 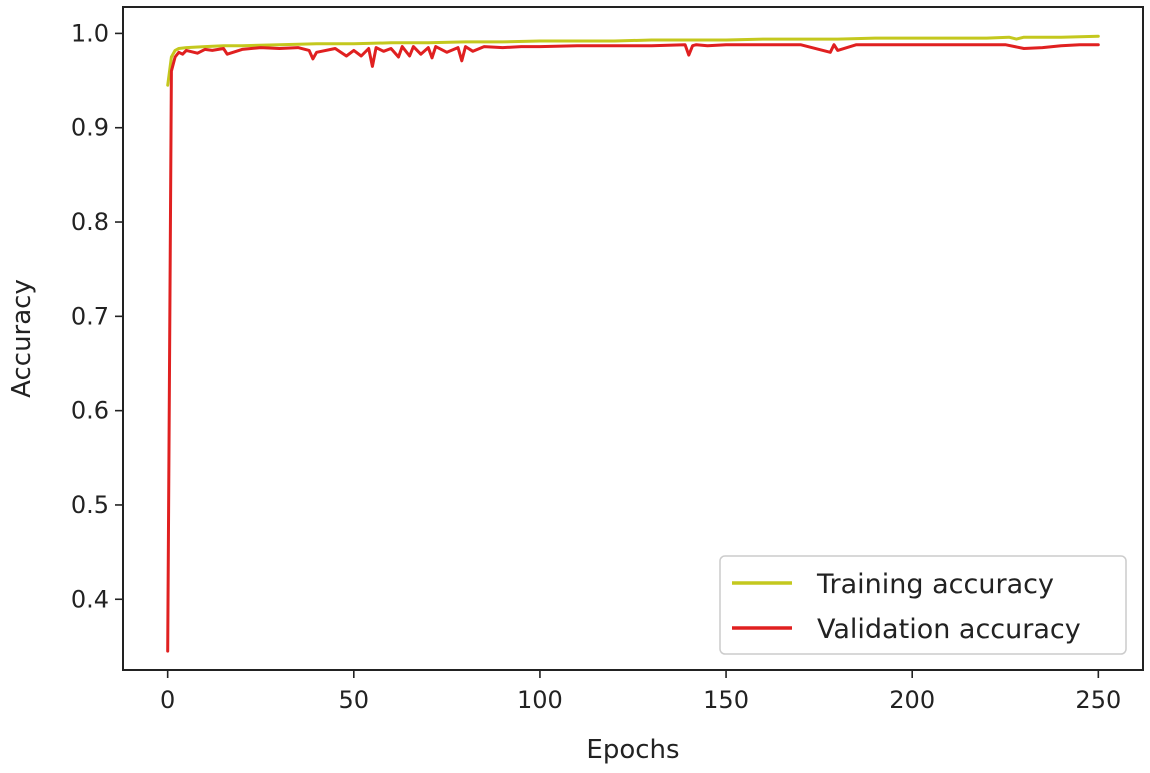 What do you see at coordinates (912, 700) in the screenshot?
I see `x-tick-label: 200` at bounding box center [912, 700].